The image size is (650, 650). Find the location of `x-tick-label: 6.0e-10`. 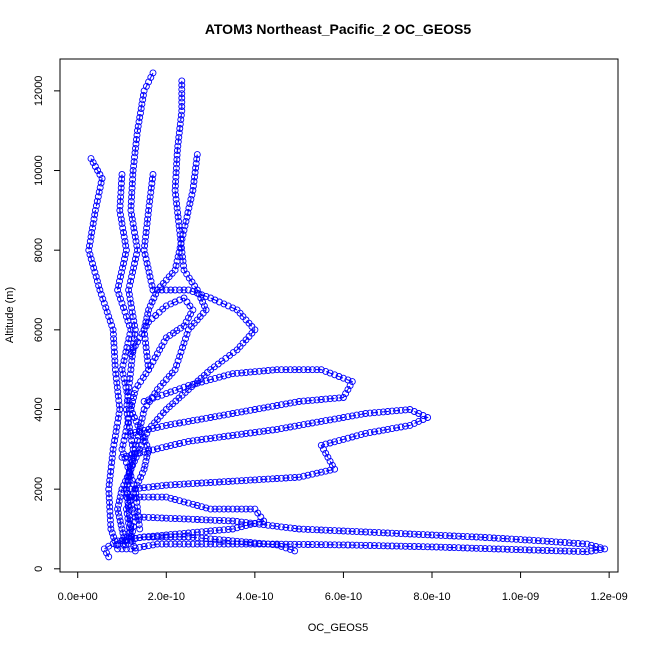

x-tick-label: 6.0e-10 is located at coordinates (343, 597).